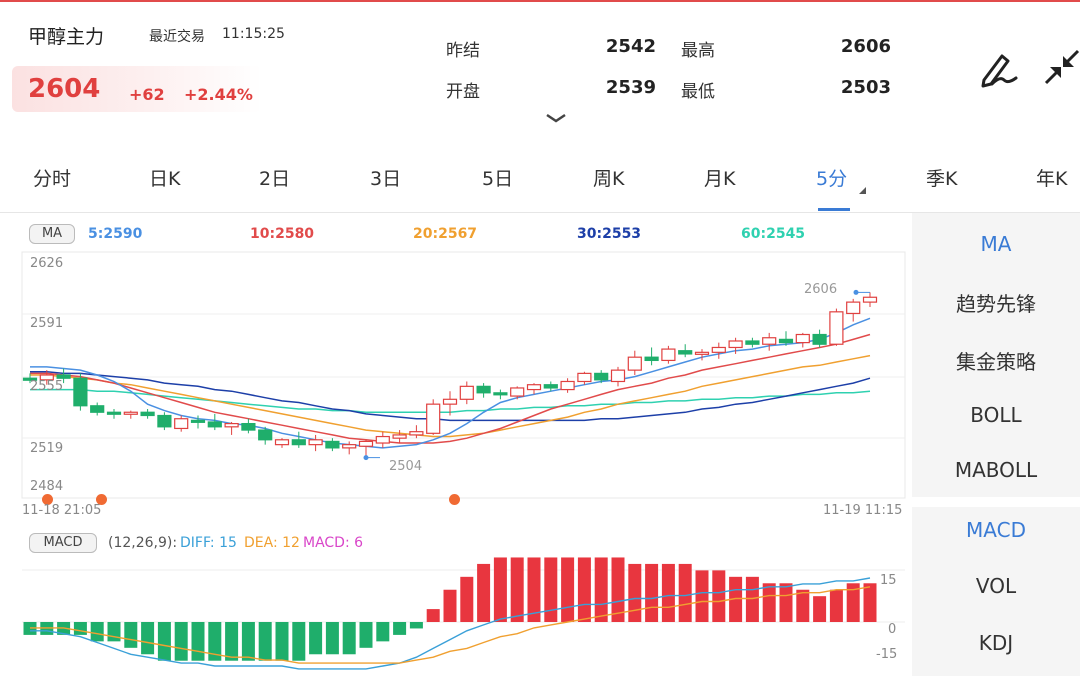  What do you see at coordinates (698, 51) in the screenshot?
I see `high-label: 最高` at bounding box center [698, 51].